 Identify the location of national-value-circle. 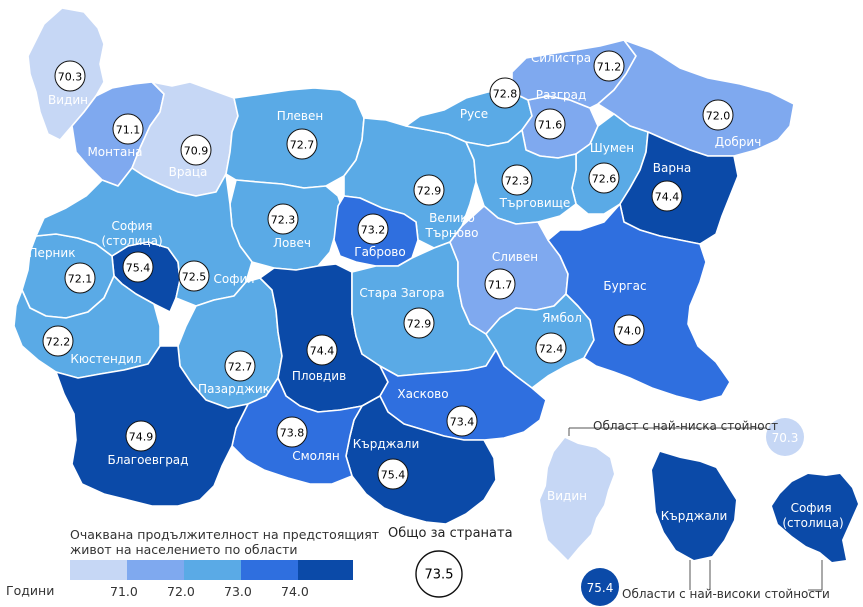
(439, 574).